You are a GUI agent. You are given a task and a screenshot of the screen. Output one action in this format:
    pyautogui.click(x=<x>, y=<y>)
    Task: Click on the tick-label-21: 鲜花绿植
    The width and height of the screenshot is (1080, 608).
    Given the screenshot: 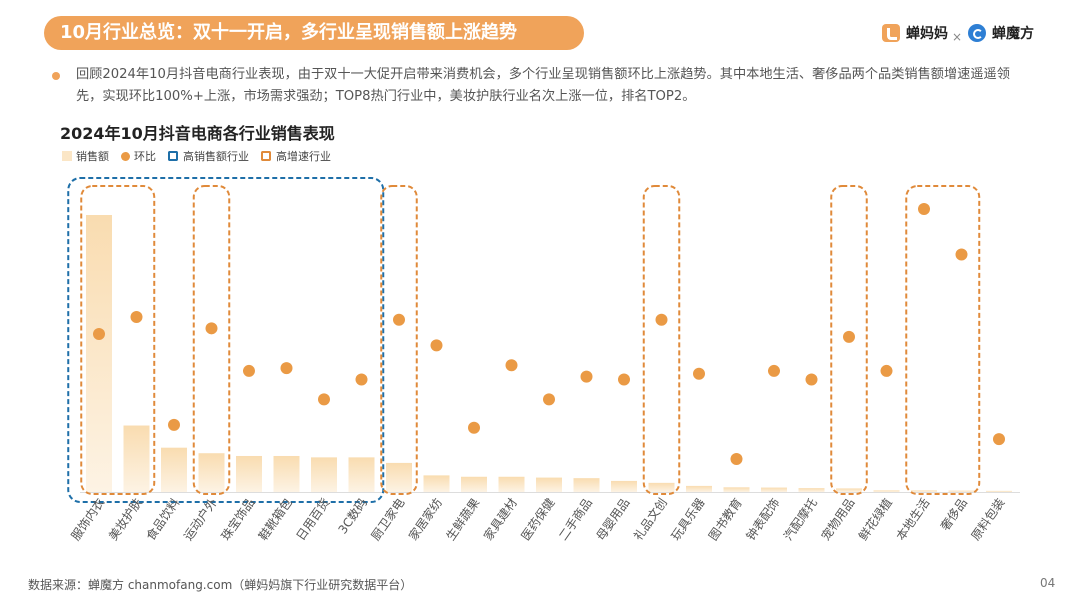 What is the action you would take?
    pyautogui.click(x=875, y=519)
    